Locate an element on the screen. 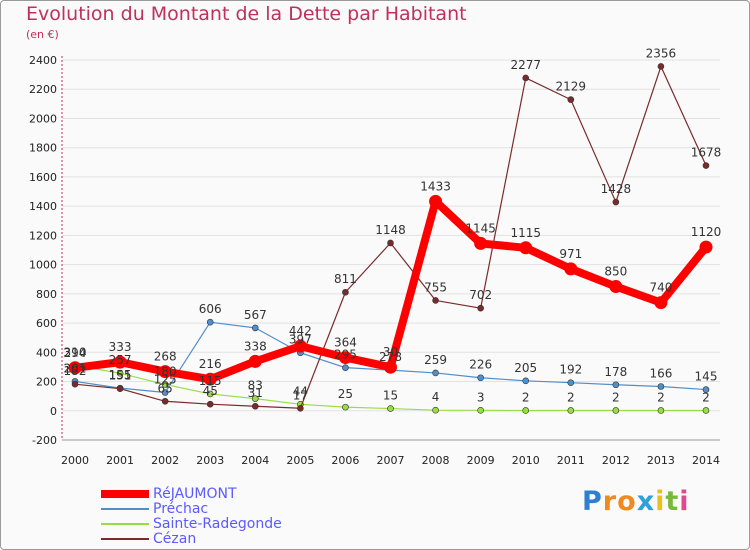  x-tick-label-2007: 2007 is located at coordinates (391, 460).